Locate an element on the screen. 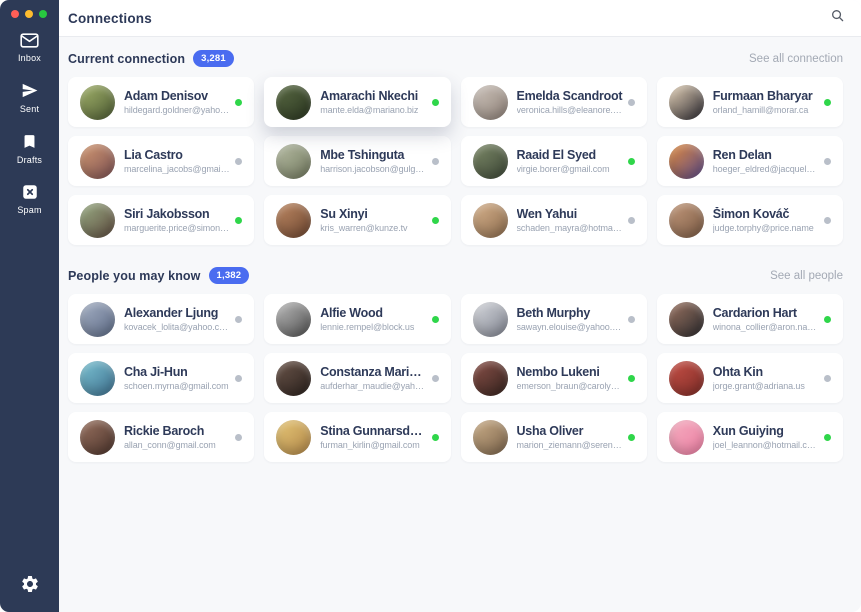 This screenshot has width=861, height=612. section-title: People you may know is located at coordinates (134, 275).